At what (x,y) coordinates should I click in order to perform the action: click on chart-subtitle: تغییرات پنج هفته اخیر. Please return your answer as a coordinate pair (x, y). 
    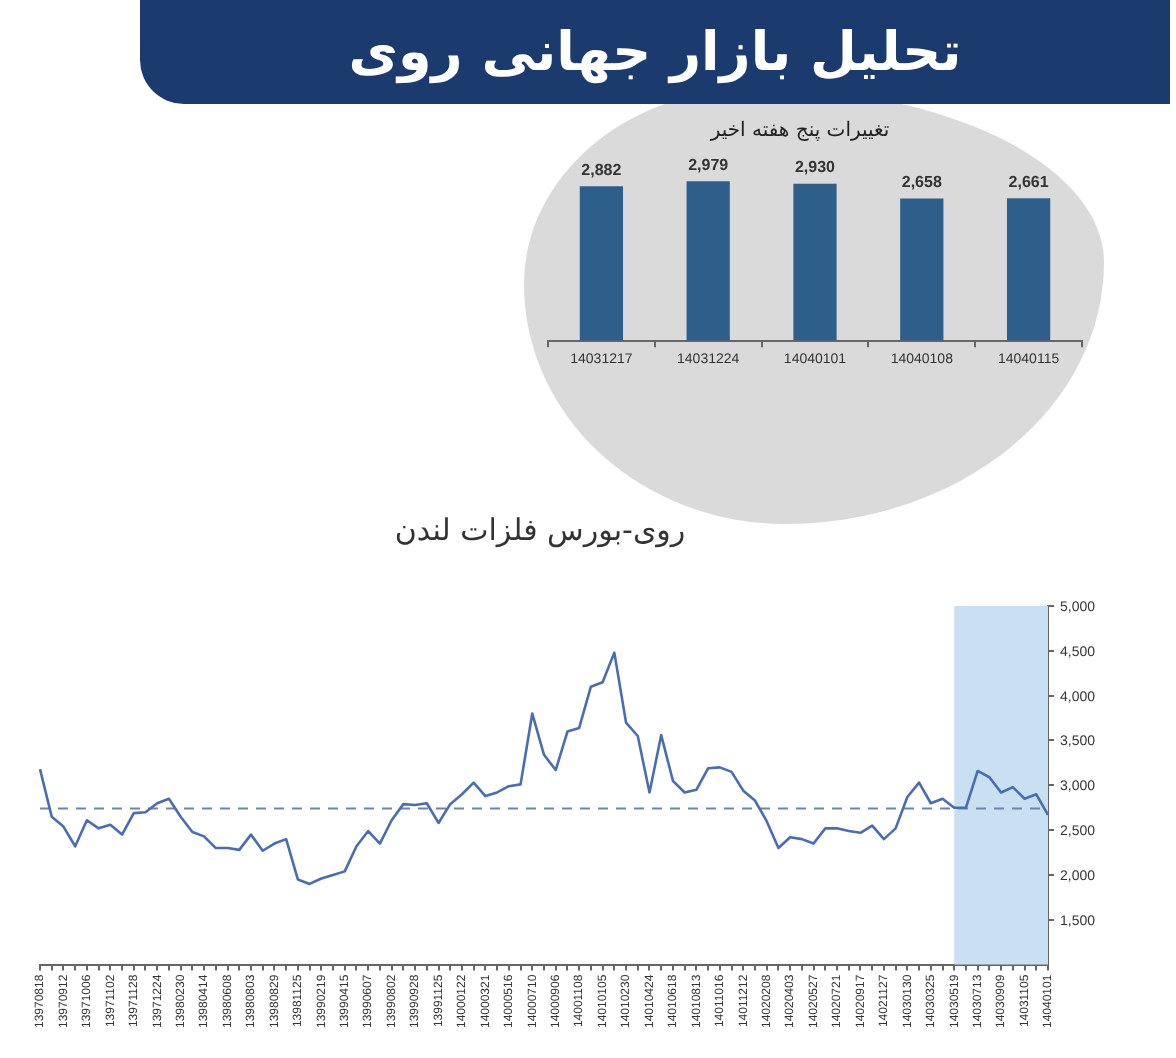
    Looking at the image, I should click on (800, 131).